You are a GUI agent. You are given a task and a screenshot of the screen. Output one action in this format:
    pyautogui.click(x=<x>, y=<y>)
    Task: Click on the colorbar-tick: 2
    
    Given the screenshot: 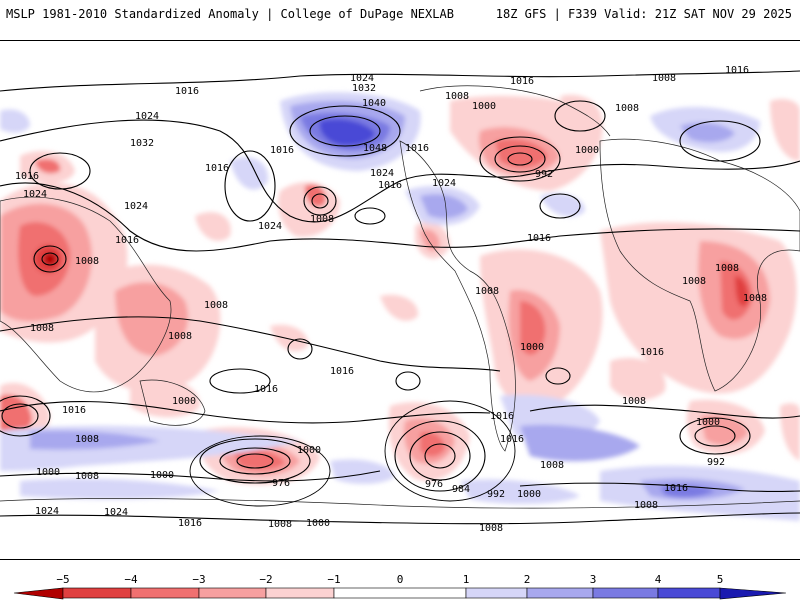 What is the action you would take?
    pyautogui.click(x=527, y=579)
    